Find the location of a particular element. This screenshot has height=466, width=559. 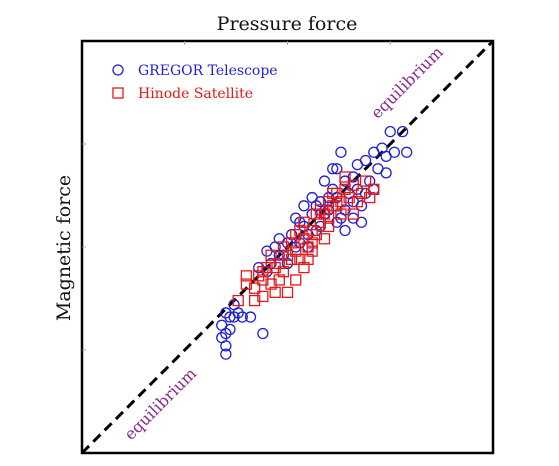

y-axis-label: Magnetic force is located at coordinates (64, 248).